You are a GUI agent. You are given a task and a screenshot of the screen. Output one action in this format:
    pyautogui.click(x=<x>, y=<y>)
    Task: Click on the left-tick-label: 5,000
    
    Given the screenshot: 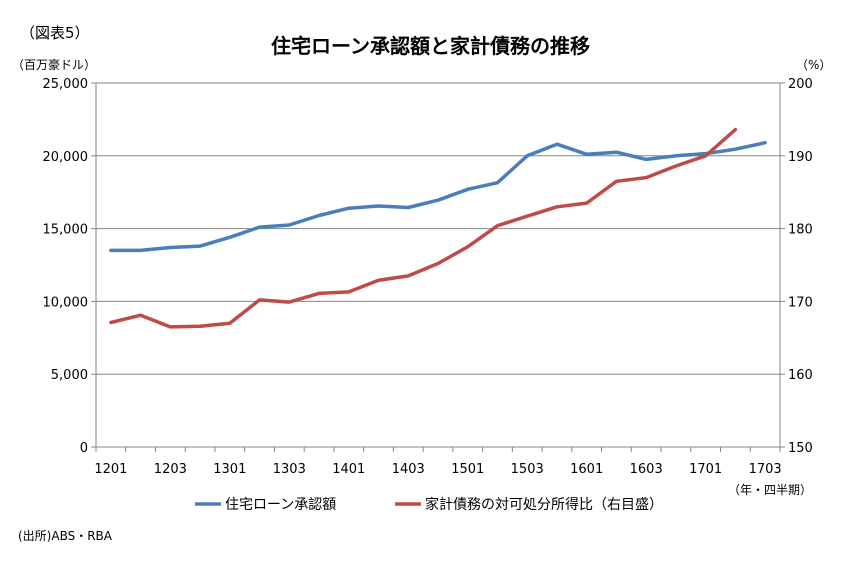 What is the action you would take?
    pyautogui.click(x=69, y=375)
    